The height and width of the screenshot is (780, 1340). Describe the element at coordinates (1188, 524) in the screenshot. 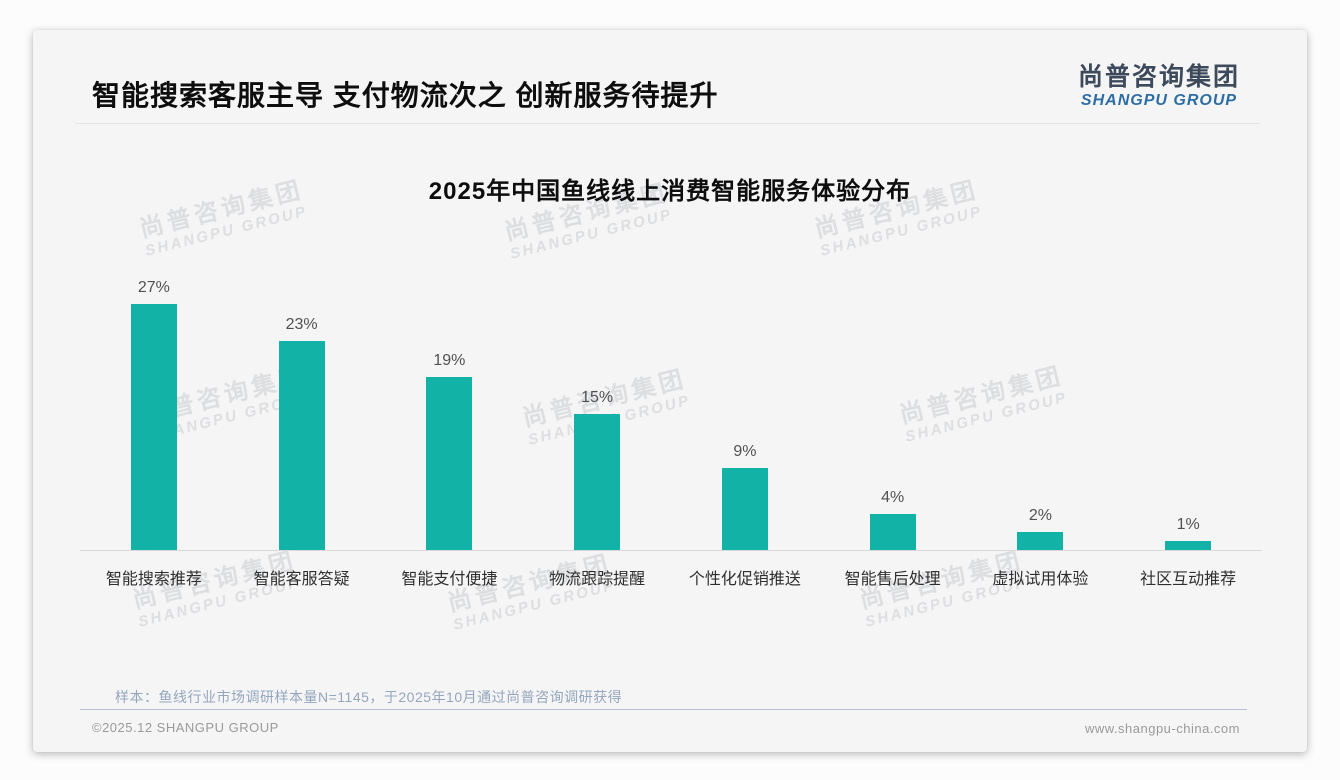

I see `bar-value-label: 1%` at that location.